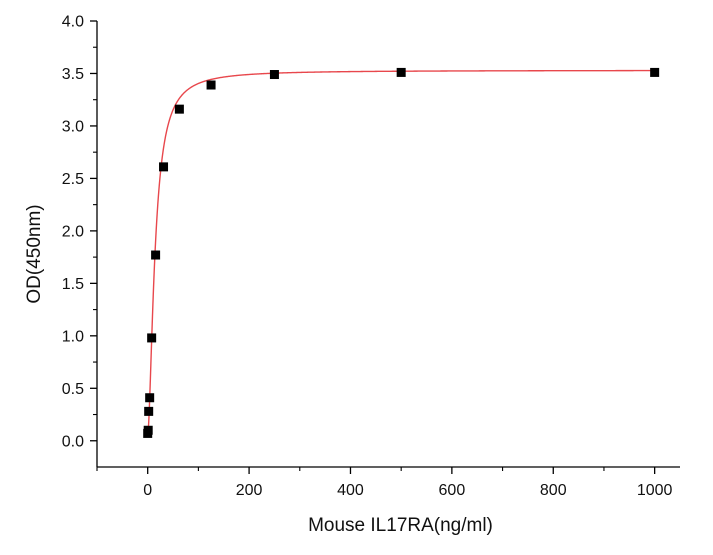 Image resolution: width=713 pixels, height=555 pixels. I want to click on y-axis-ticks: 0.0 0.5 1.0 1.5 2.0 2.5 3.0 3.5 4.0, so click(79, 232).